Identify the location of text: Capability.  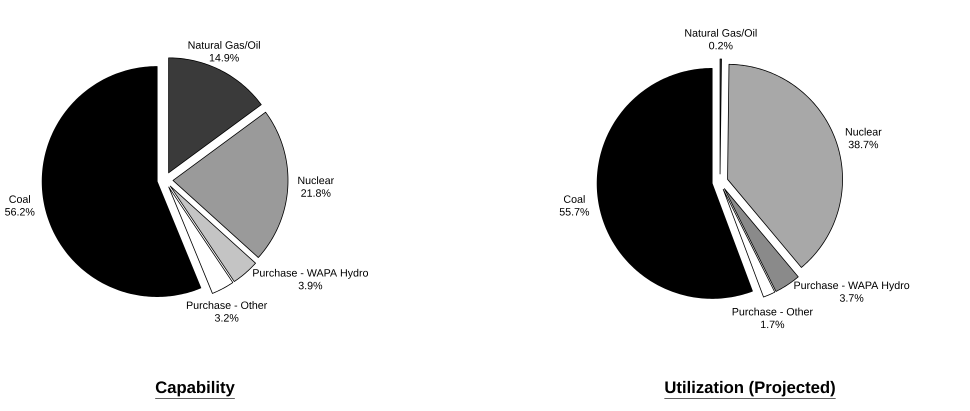
(195, 388).